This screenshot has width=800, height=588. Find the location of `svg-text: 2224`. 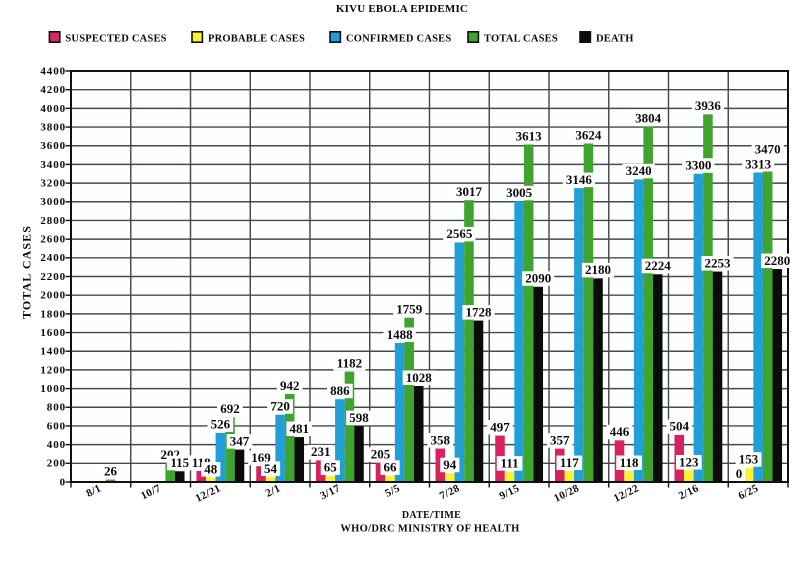

svg-text: 2224 is located at coordinates (658, 265).